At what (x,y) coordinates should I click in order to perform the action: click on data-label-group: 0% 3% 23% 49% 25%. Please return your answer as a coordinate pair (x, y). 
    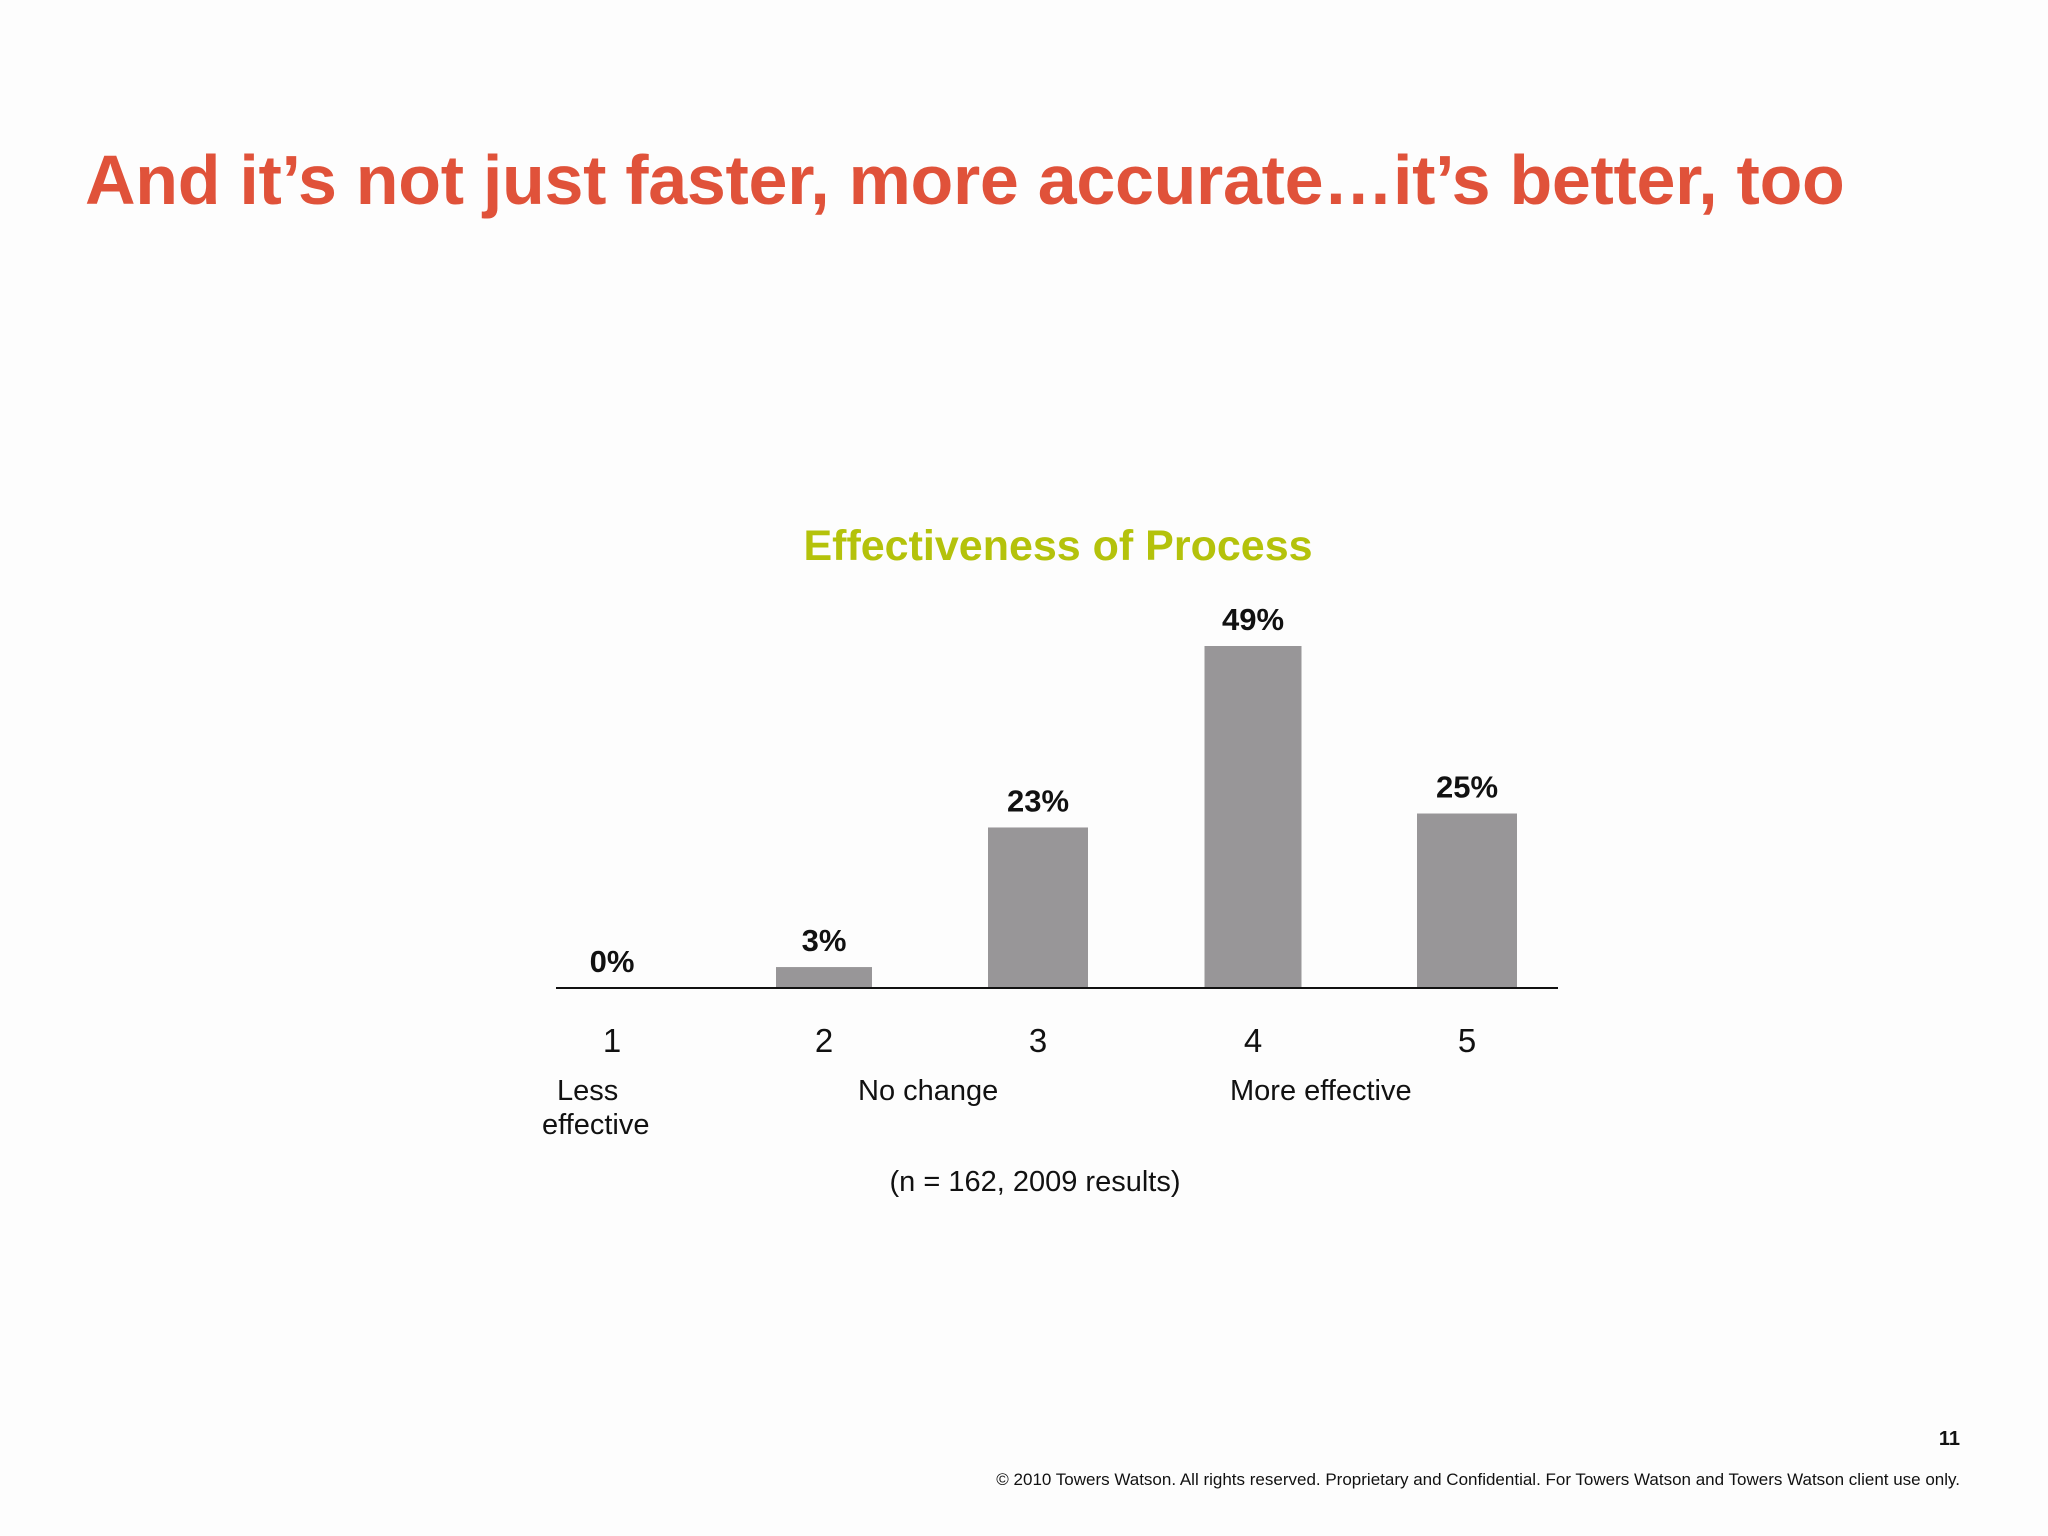
    Looking at the image, I should click on (1044, 790).